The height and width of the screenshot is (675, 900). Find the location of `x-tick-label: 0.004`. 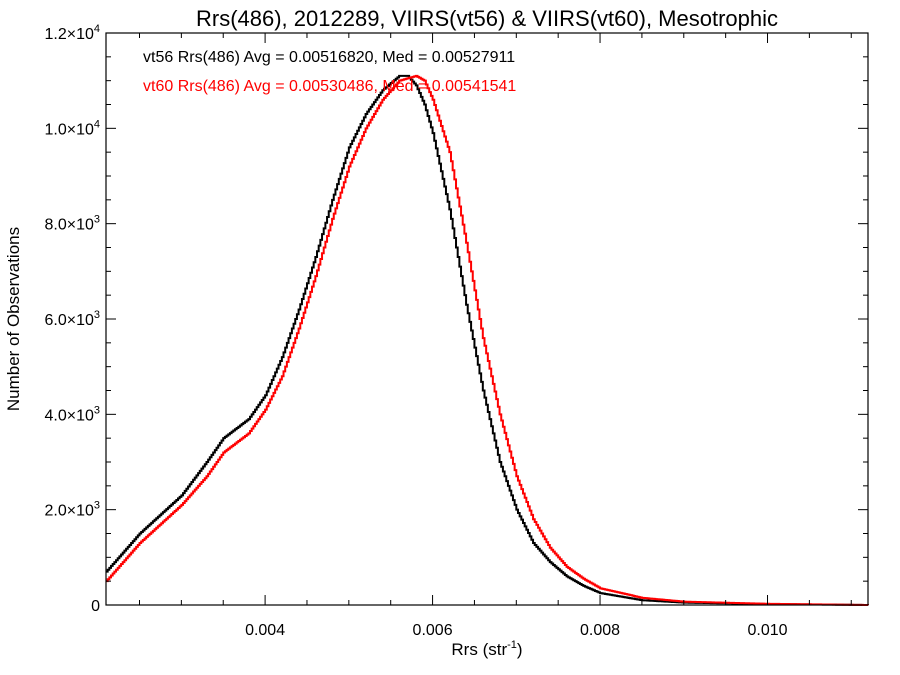

x-tick-label: 0.004 is located at coordinates (265, 630).